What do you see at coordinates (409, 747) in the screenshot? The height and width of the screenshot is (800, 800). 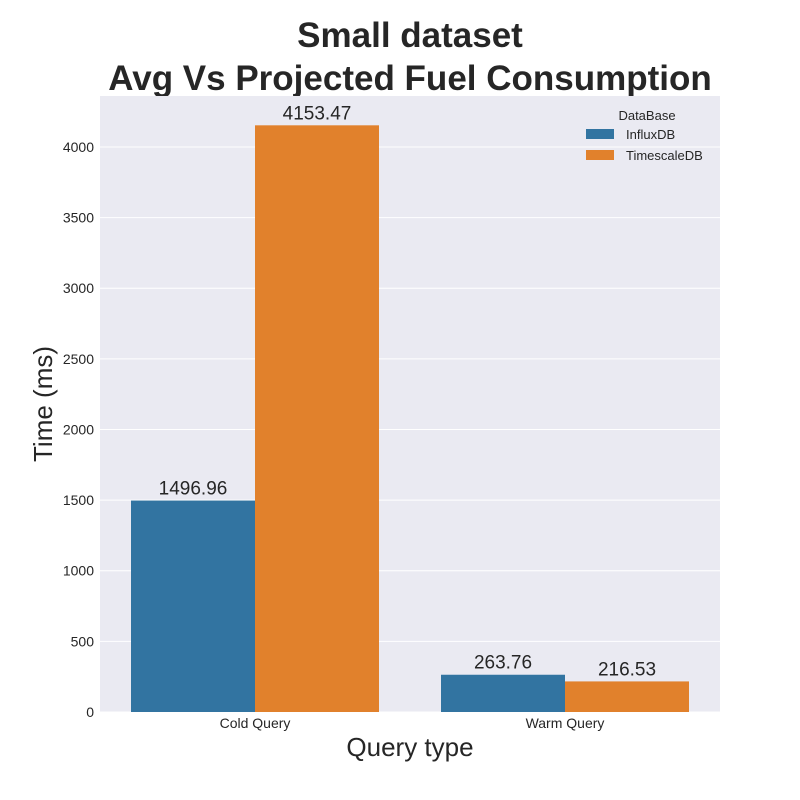 I see `x-axis-label: Query type` at bounding box center [409, 747].